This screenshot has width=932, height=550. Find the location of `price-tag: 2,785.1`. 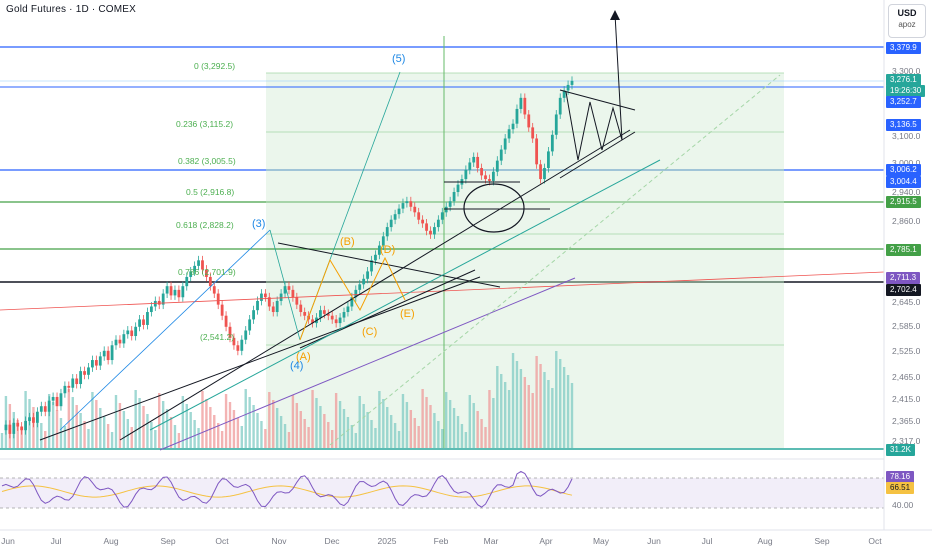

price-tag: 2,785.1 is located at coordinates (903, 250).